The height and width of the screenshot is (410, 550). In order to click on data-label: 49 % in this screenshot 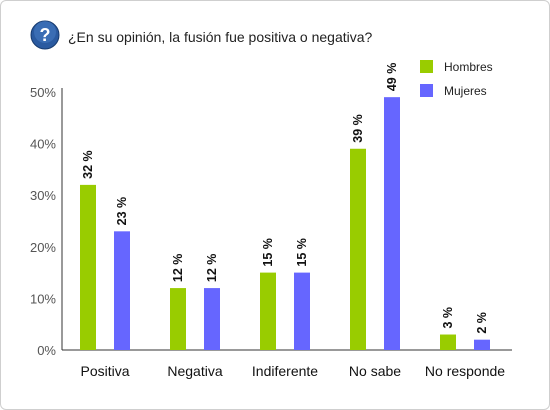, I will do `click(392, 77)`.